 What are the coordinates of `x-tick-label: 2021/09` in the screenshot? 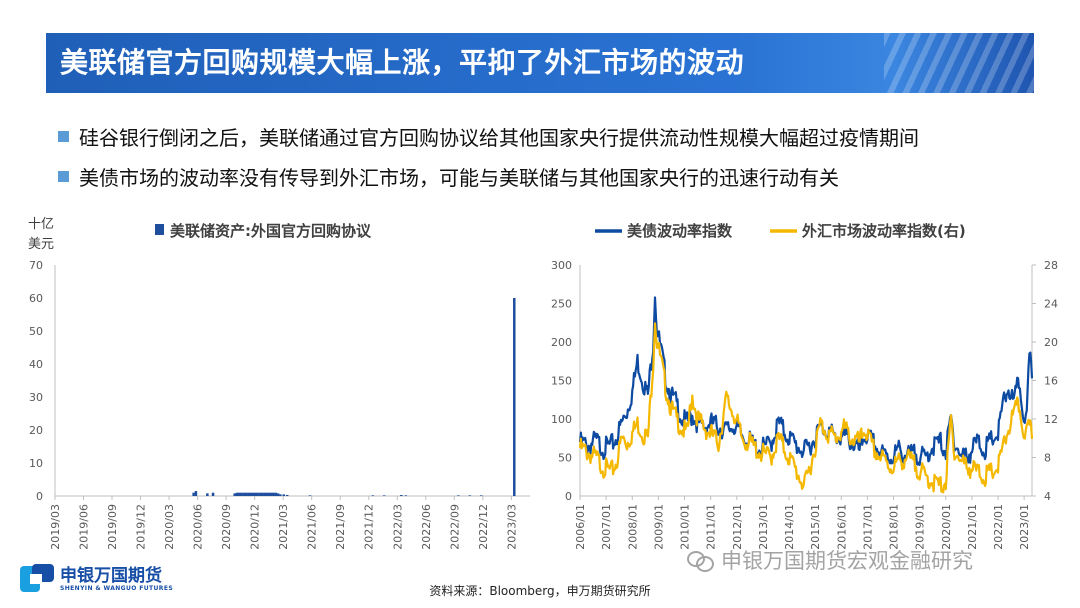 It's located at (340, 527).